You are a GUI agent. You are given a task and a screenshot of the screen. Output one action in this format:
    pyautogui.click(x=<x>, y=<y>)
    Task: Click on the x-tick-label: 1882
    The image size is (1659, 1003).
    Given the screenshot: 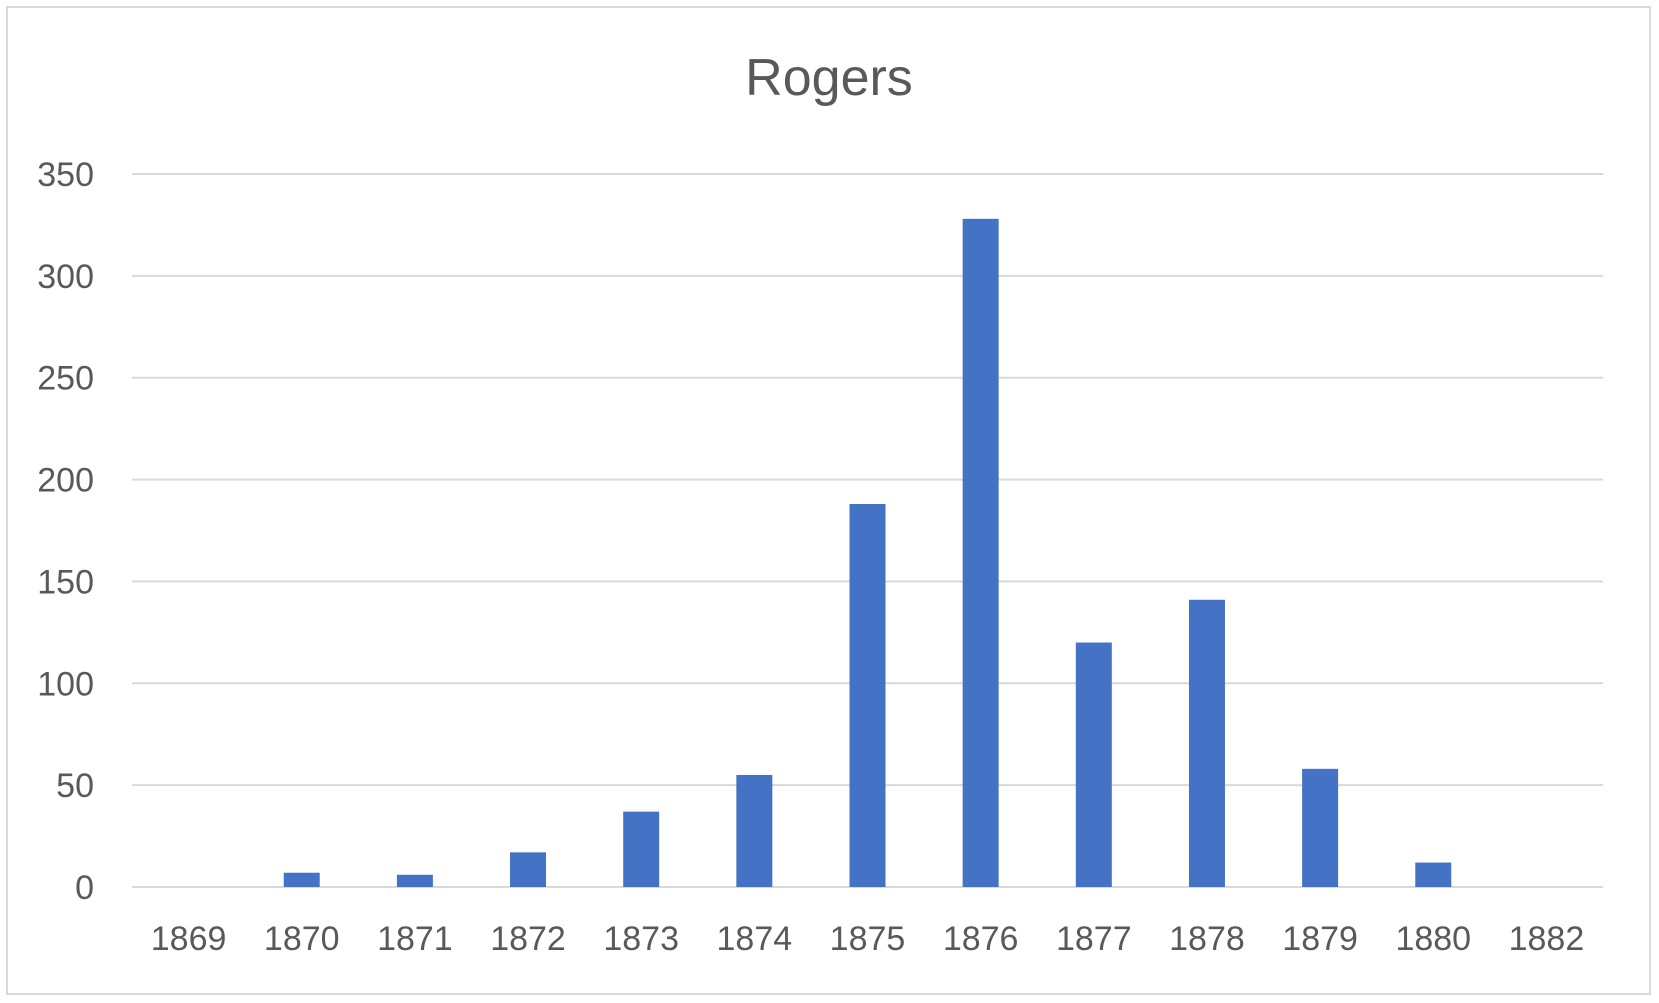 What is the action you would take?
    pyautogui.click(x=1547, y=939)
    